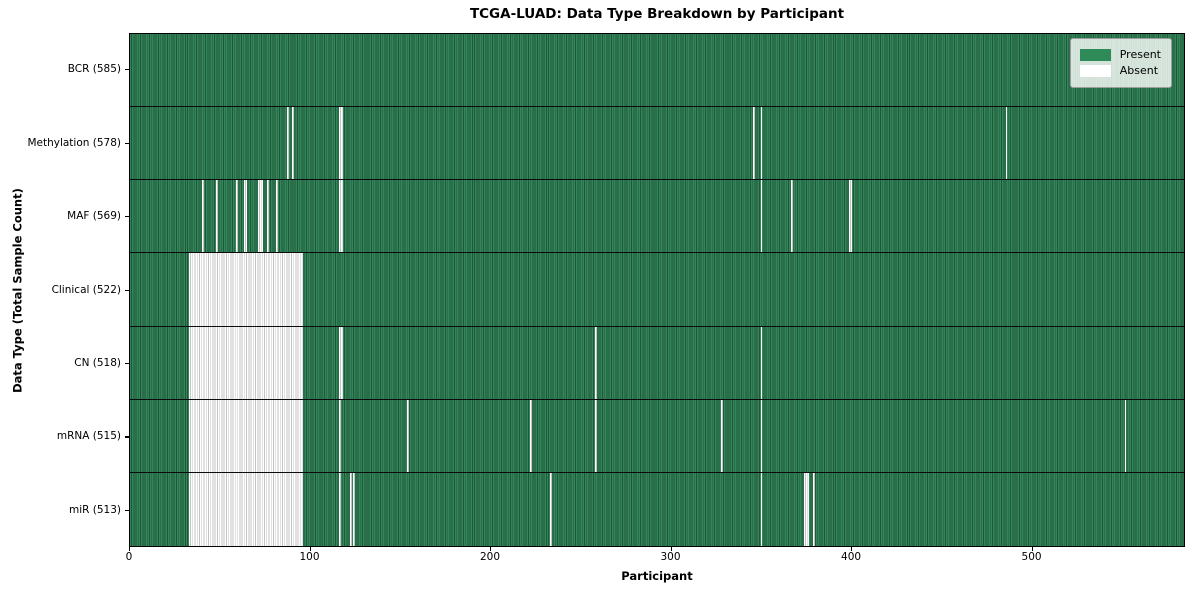  What do you see at coordinates (97, 362) in the screenshot?
I see `y-tick-label: CN (518)` at bounding box center [97, 362].